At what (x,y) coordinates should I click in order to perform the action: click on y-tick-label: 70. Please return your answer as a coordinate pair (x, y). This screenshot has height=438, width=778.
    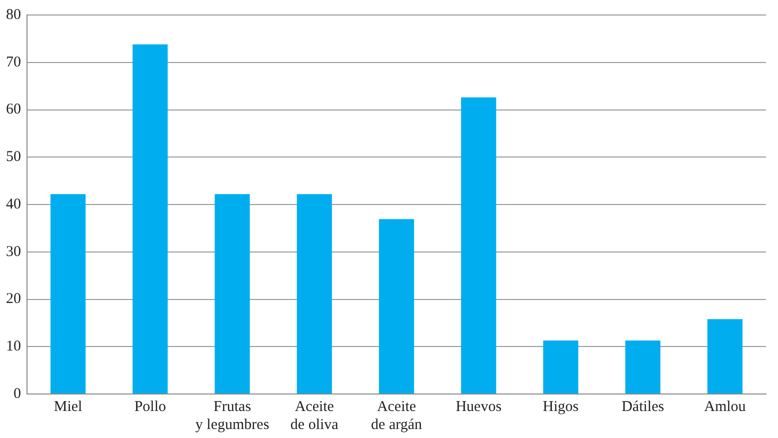
    Looking at the image, I should click on (13, 62).